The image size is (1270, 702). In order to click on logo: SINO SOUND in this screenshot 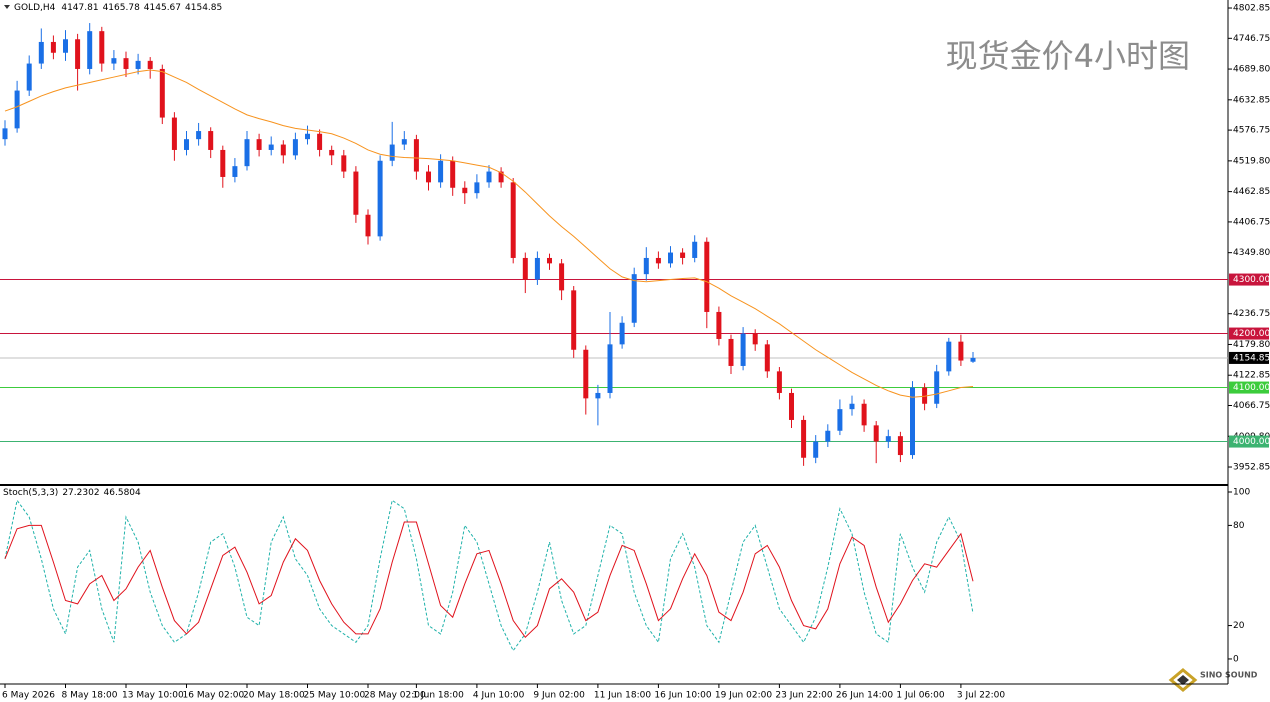, I will do `click(1213, 680)`.